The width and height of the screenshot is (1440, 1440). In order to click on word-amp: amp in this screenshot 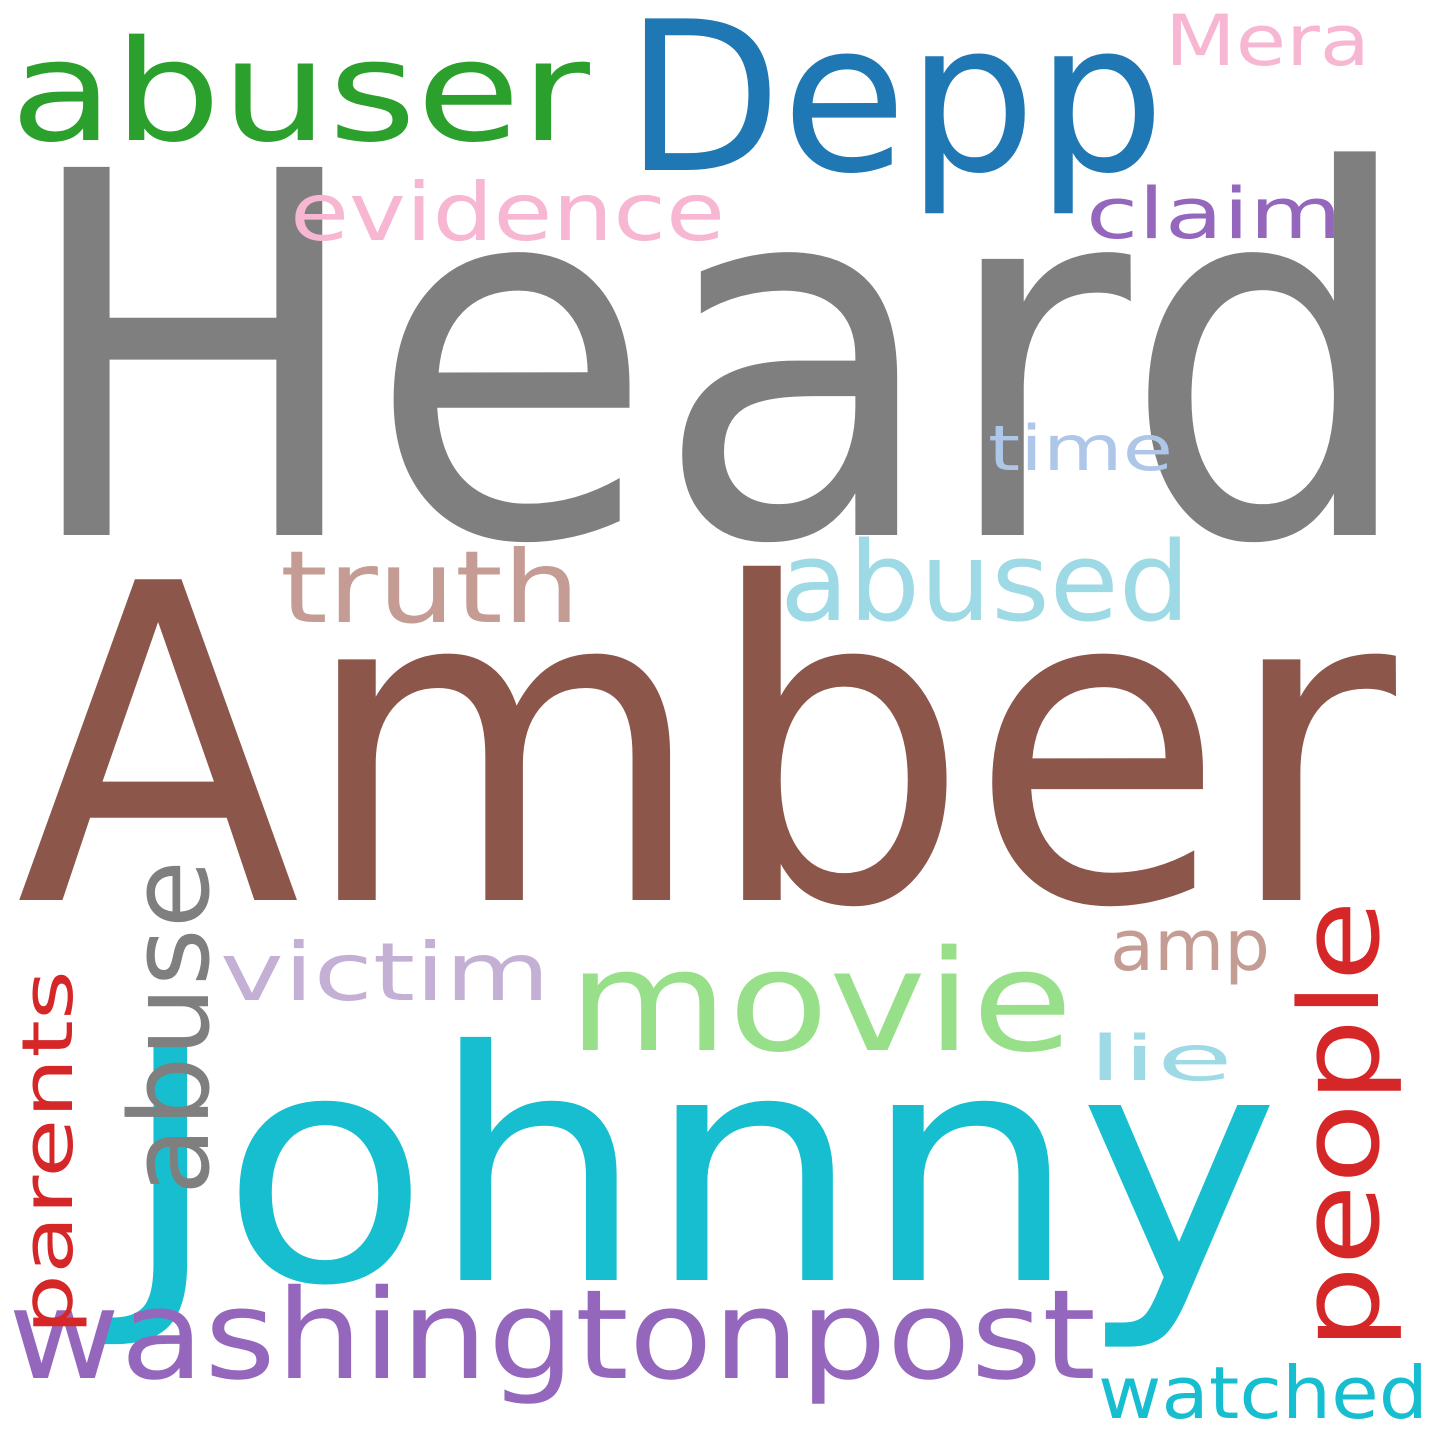, I will do `click(1190, 946)`.